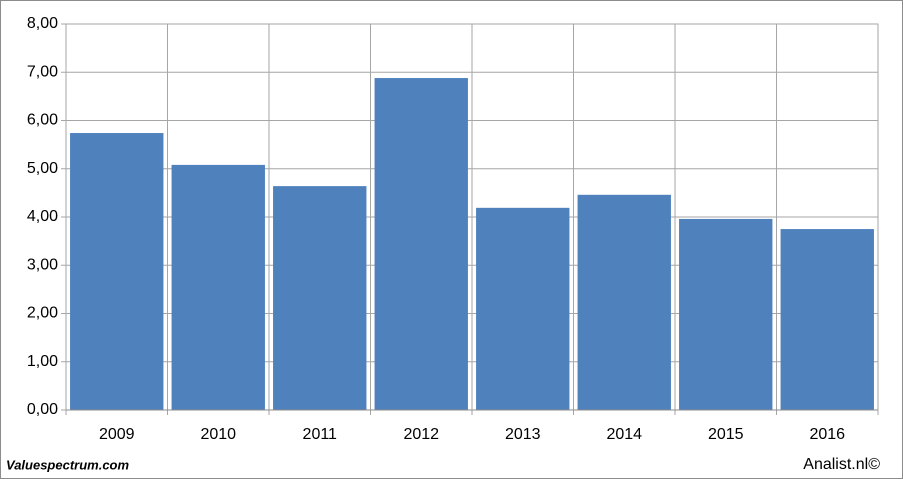 The image size is (903, 479). I want to click on x-tick-label: 2012, so click(421, 434).